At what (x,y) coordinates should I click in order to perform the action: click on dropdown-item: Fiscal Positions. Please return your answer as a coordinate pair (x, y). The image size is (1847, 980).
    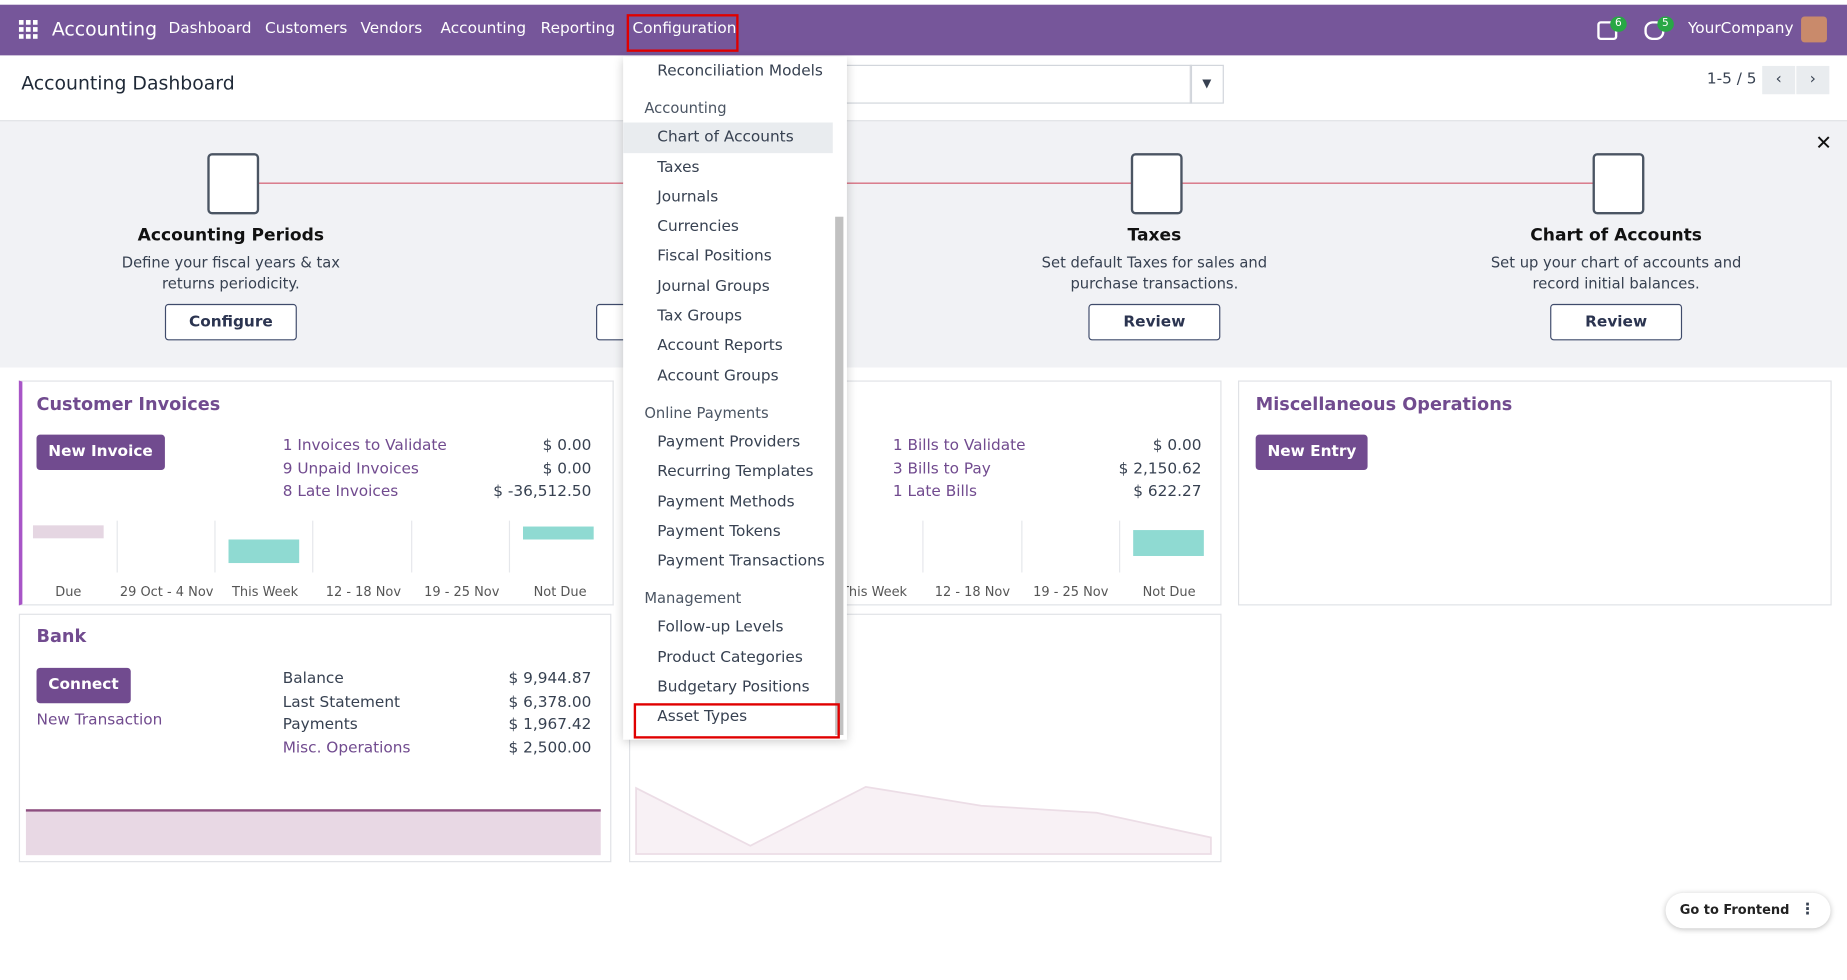
    Looking at the image, I should click on (714, 256).